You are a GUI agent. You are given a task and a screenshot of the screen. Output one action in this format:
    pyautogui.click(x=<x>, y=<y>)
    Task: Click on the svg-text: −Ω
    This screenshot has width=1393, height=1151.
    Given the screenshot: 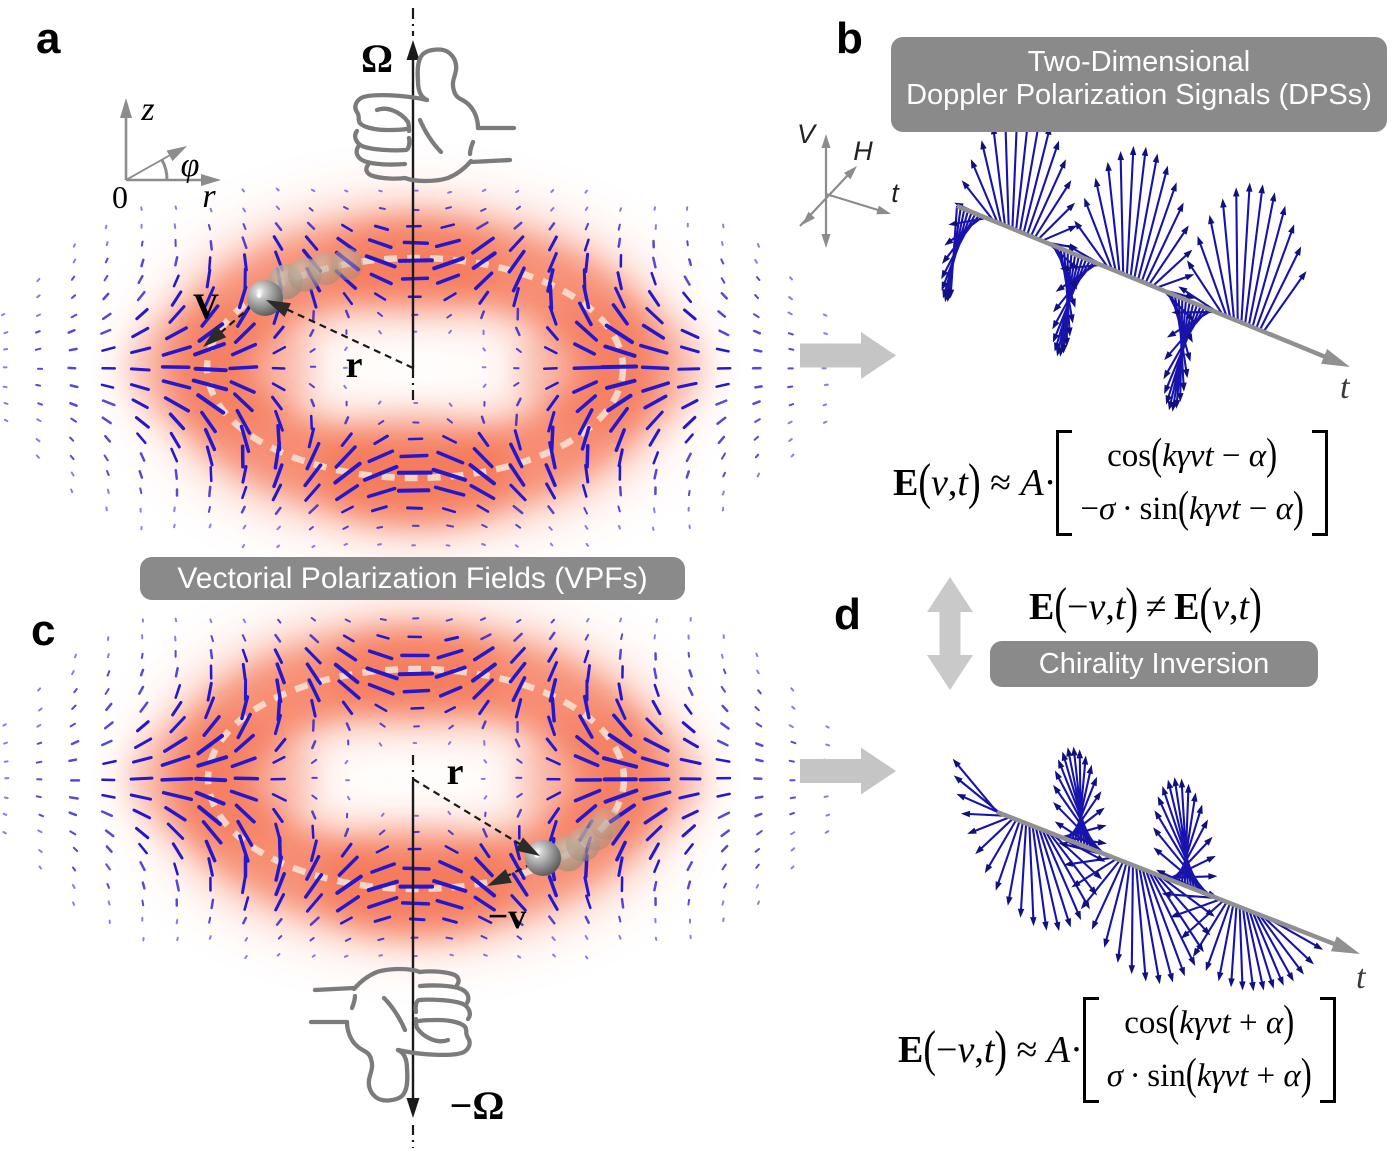 What is the action you would take?
    pyautogui.click(x=477, y=1105)
    